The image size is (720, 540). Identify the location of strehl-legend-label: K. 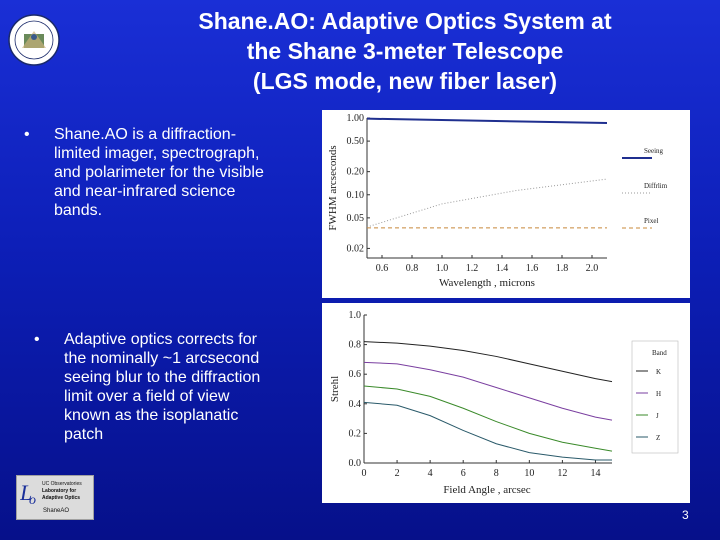
(658, 372).